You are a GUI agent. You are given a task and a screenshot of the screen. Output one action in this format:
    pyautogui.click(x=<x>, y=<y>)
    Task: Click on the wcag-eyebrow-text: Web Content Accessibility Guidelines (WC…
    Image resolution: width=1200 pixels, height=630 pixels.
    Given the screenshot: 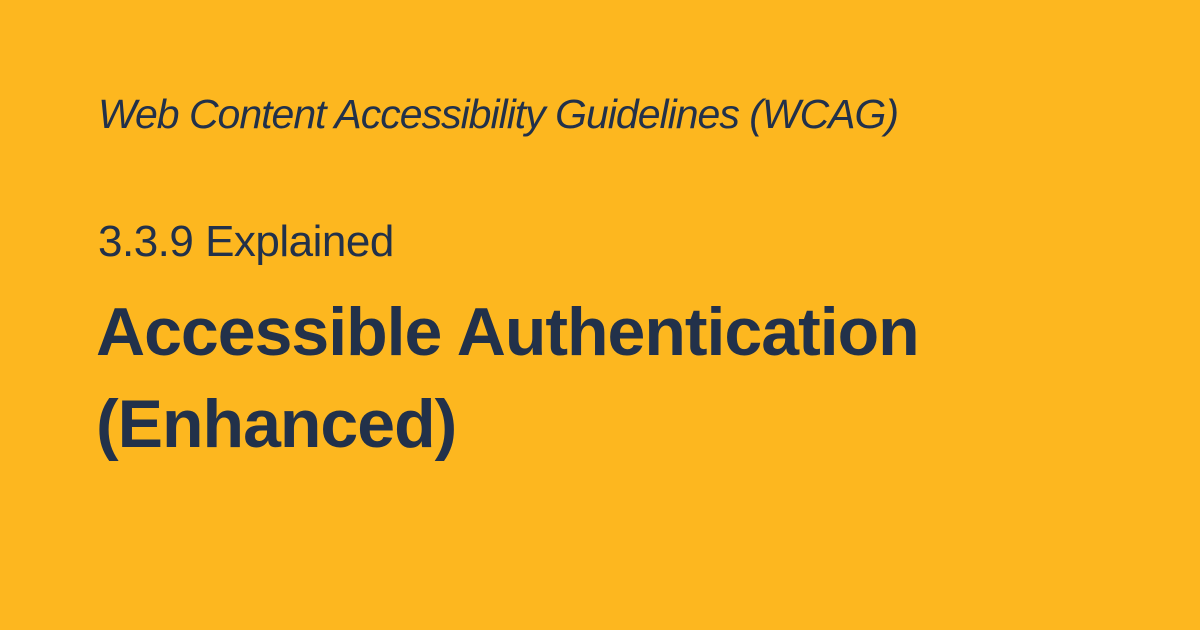 What is the action you would take?
    pyautogui.click(x=498, y=114)
    